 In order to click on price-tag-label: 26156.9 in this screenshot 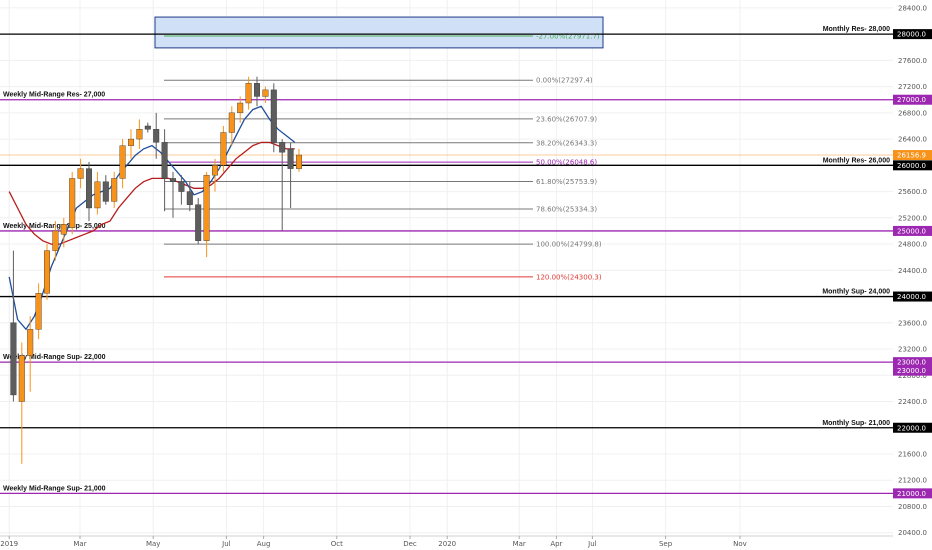, I will do `click(911, 156)`.